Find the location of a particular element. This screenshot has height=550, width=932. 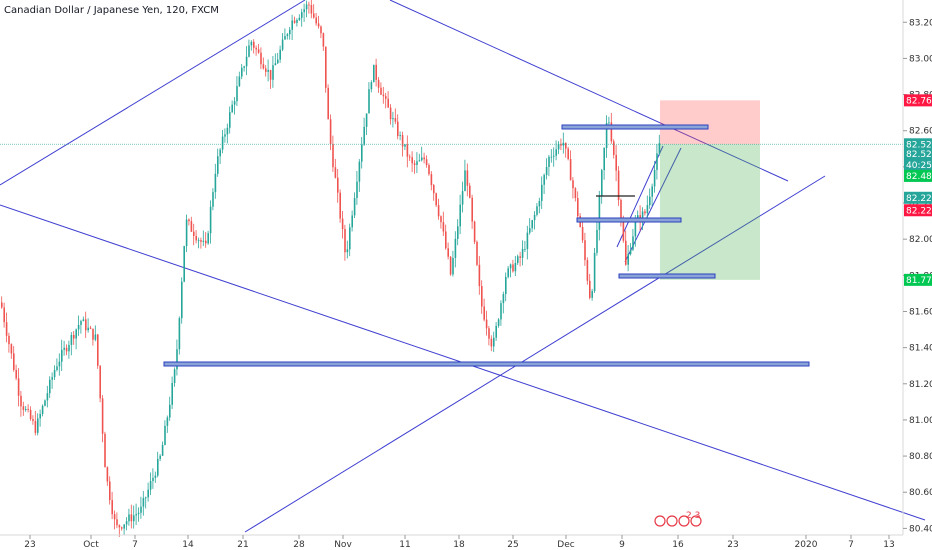

price-tag-label: 82.526 is located at coordinates (919, 155).